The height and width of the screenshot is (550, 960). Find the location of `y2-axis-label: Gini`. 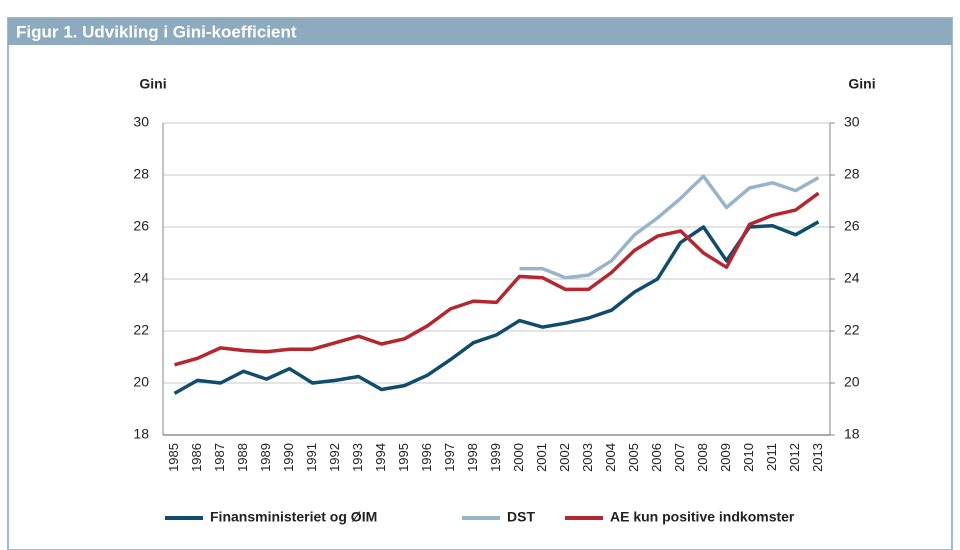

y2-axis-label: Gini is located at coordinates (861, 84).